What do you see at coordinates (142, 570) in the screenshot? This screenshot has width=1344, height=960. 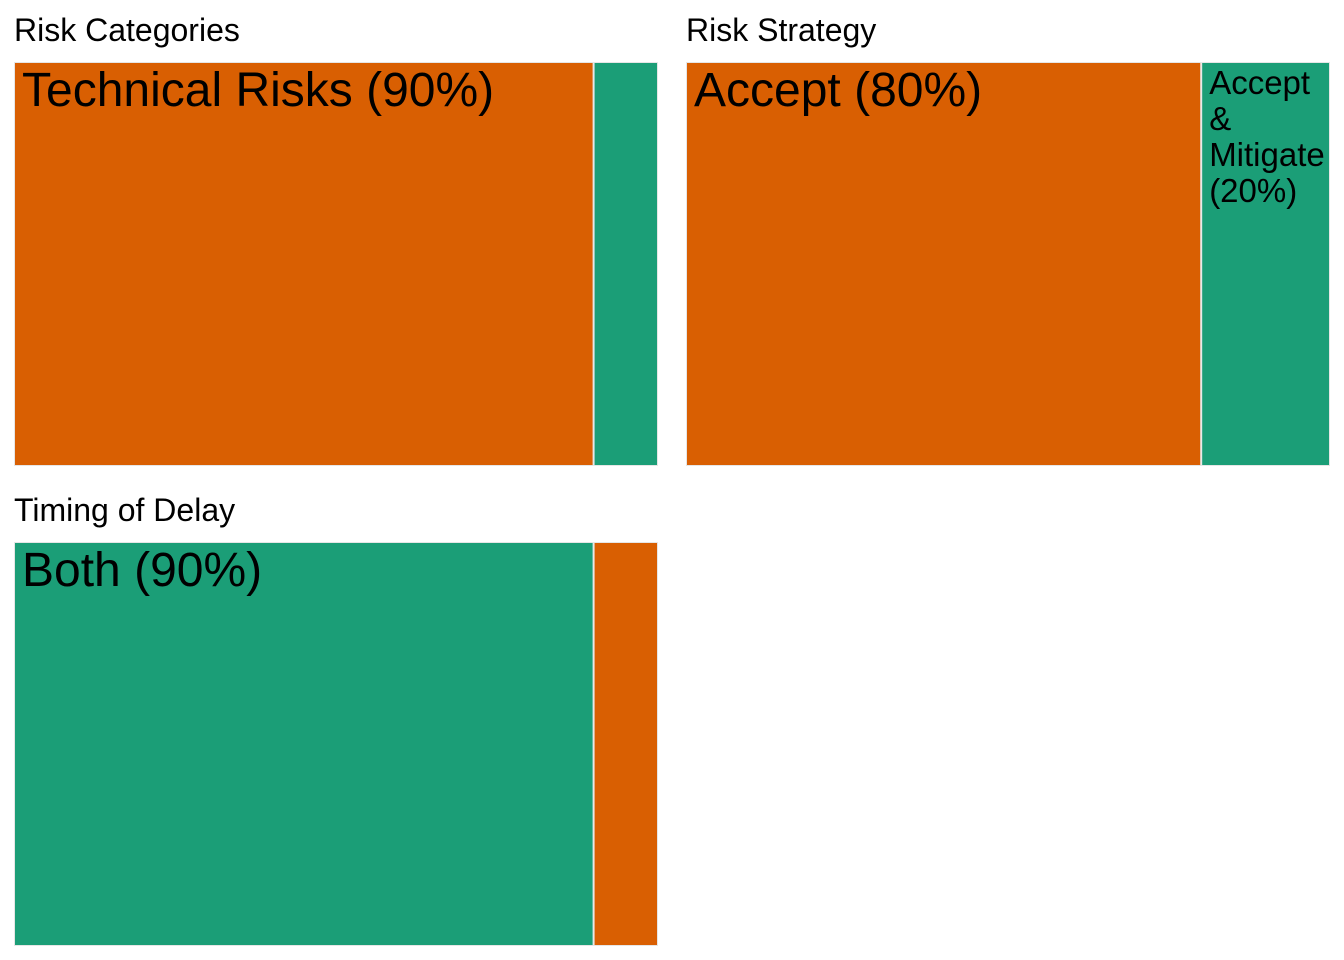 I see `treemap-tile-label: Both (90%)` at bounding box center [142, 570].